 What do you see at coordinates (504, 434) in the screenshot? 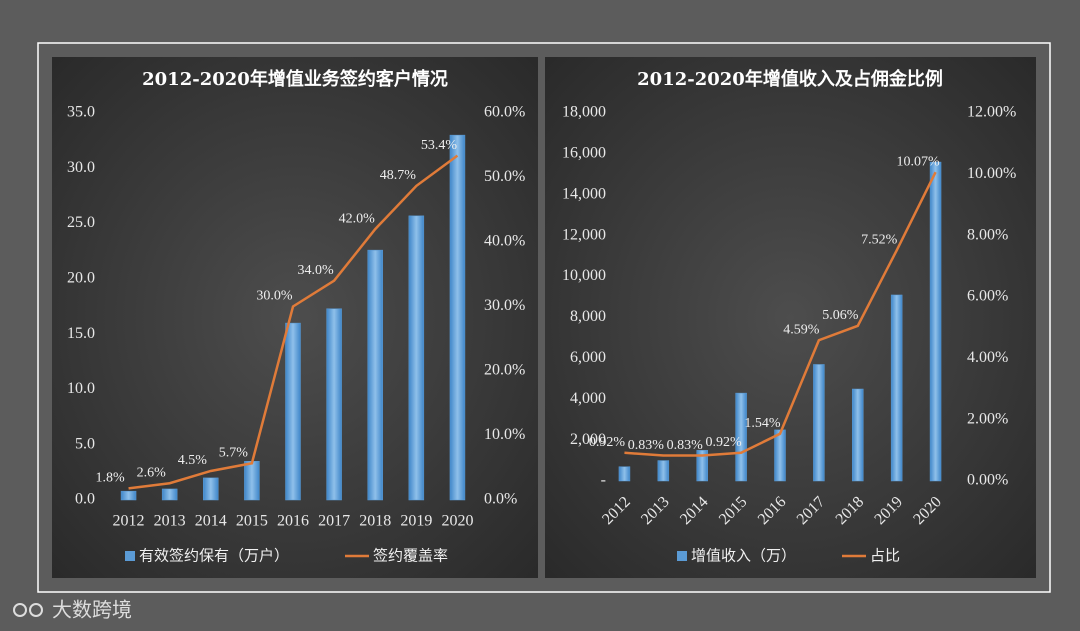
I see `y2-tick-label: 10.0%` at bounding box center [504, 434].